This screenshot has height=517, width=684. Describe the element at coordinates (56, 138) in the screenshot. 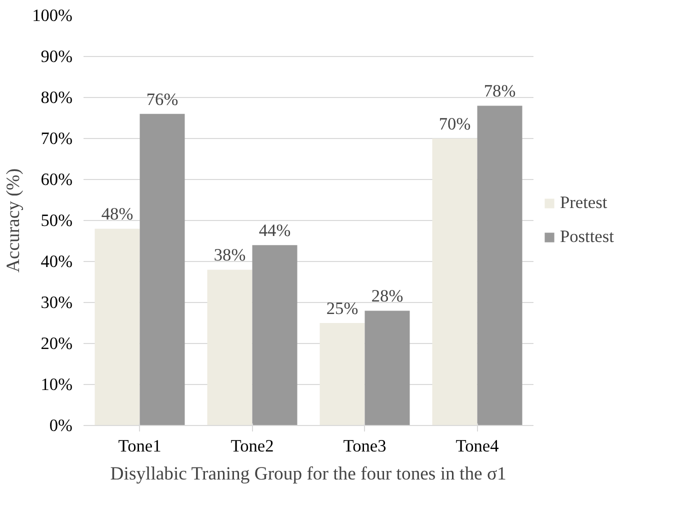

I see `y-tick-label: 70%` at that location.